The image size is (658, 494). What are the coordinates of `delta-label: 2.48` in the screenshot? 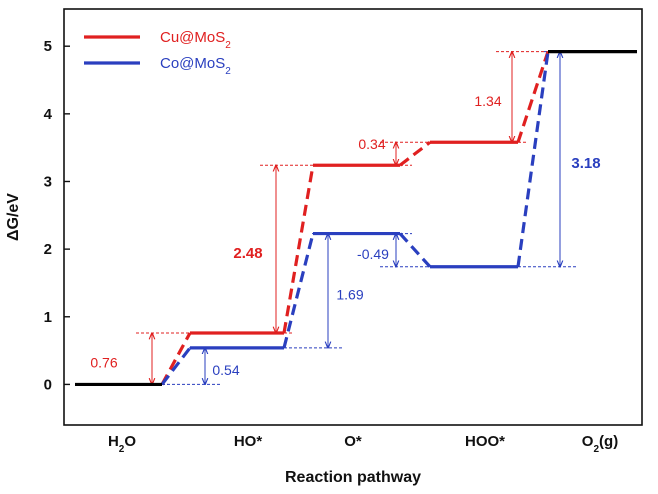 It's located at (247, 253).